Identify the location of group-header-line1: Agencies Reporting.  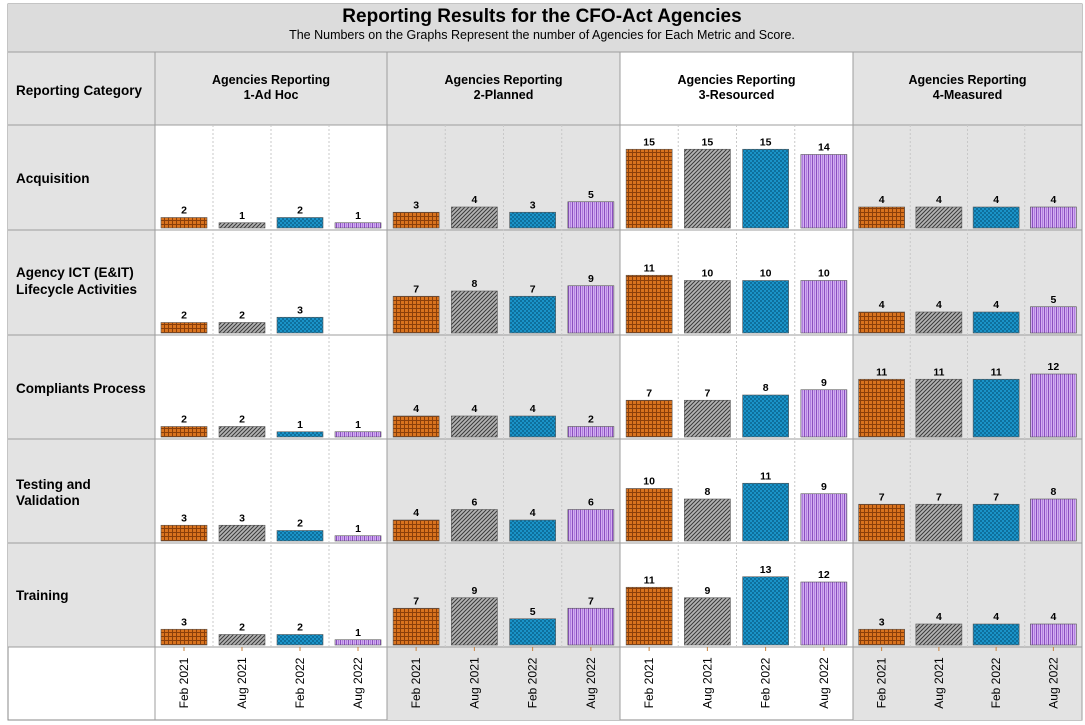
(736, 80).